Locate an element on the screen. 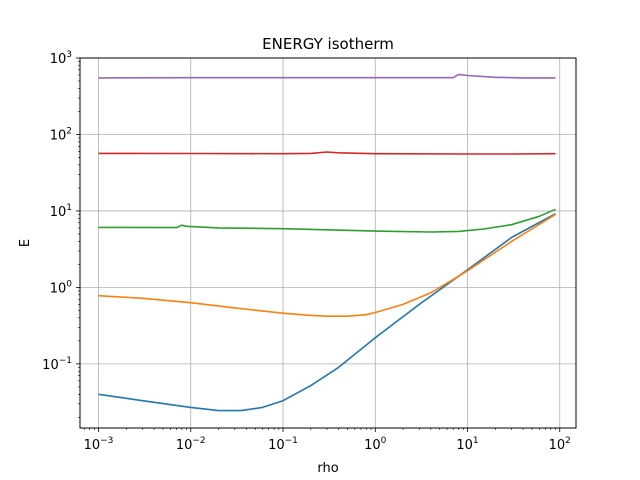 The width and height of the screenshot is (640, 480). x-tick-label: 10⁻² is located at coordinates (191, 444).